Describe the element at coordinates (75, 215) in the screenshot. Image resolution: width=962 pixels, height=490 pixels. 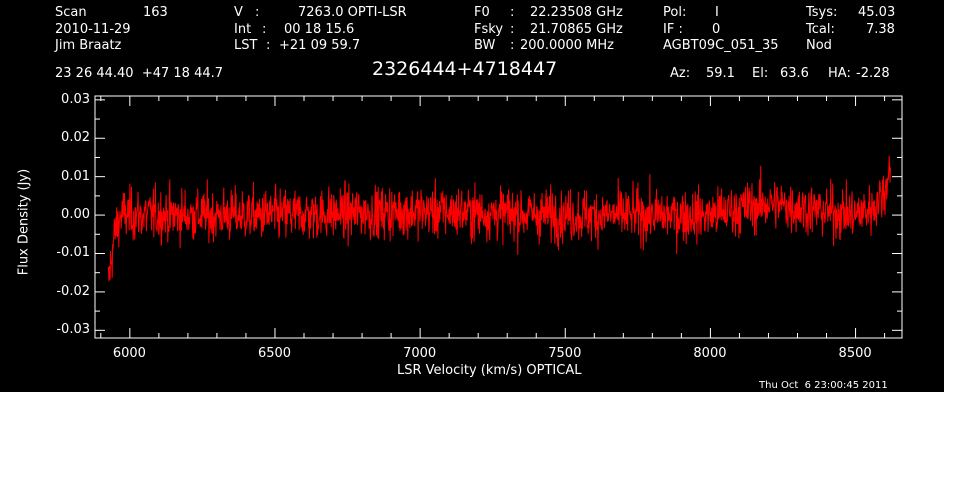
I see `y-tick-label: 0.00` at that location.